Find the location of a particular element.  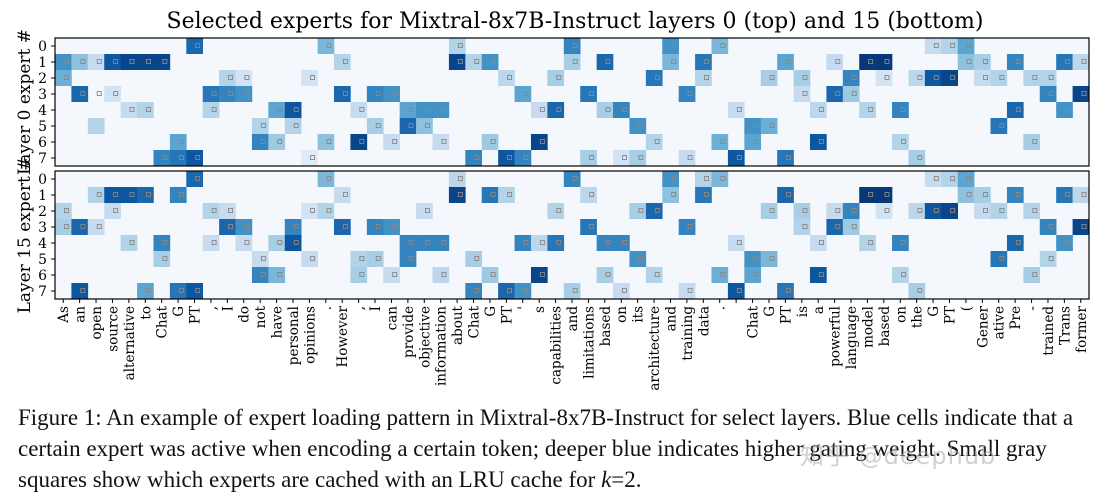

token-label: PT is located at coordinates (786, 315).